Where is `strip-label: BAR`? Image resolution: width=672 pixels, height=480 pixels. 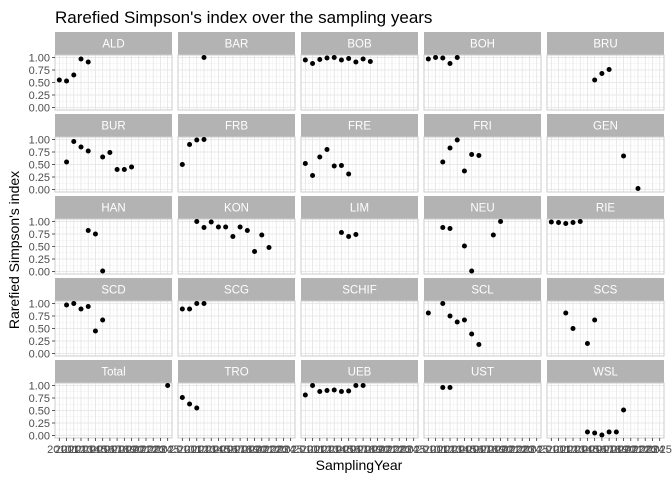 strip-label: BAR is located at coordinates (237, 45).